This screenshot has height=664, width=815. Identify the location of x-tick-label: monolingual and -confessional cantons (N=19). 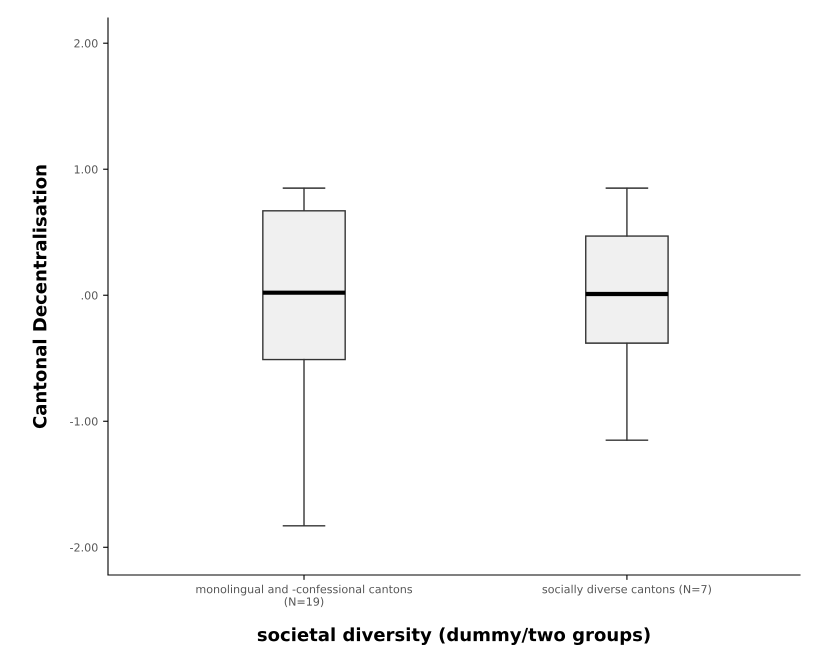
(304, 596).